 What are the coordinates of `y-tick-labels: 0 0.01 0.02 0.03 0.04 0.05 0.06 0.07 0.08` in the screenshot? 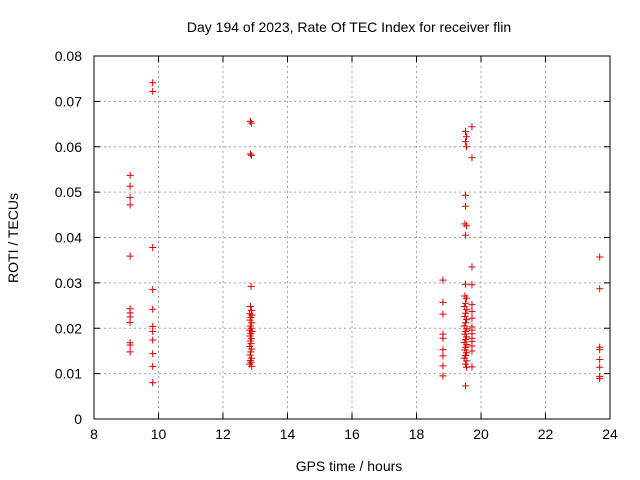 It's located at (68, 237).